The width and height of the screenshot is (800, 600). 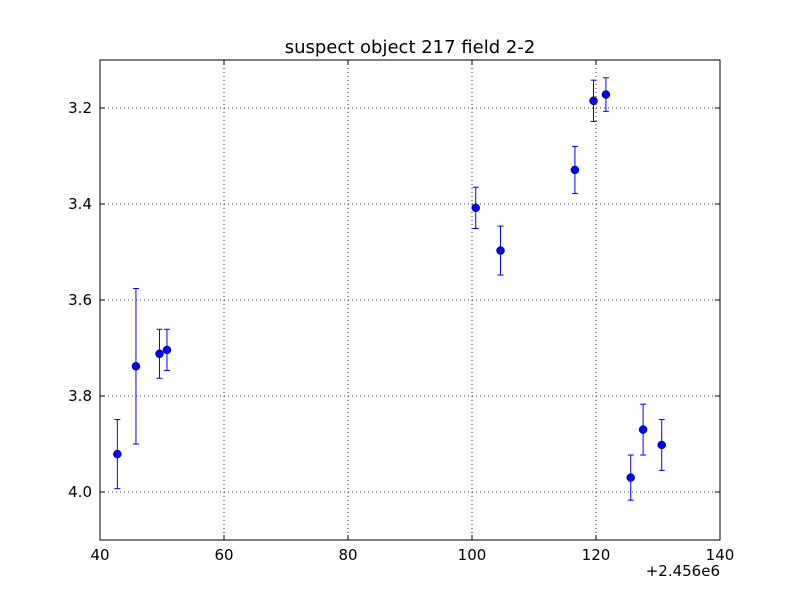 What do you see at coordinates (80, 492) in the screenshot?
I see `y-tick-label: 4.0` at bounding box center [80, 492].